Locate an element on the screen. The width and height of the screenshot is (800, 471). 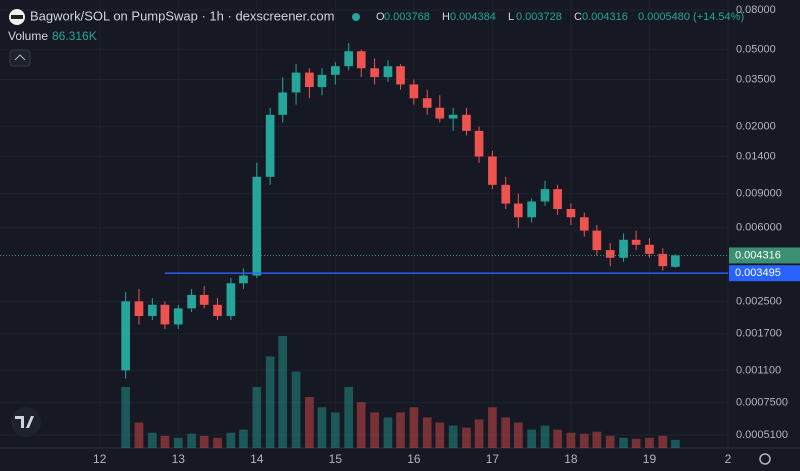
y-tick-label: 0.002500 is located at coordinates (759, 301).